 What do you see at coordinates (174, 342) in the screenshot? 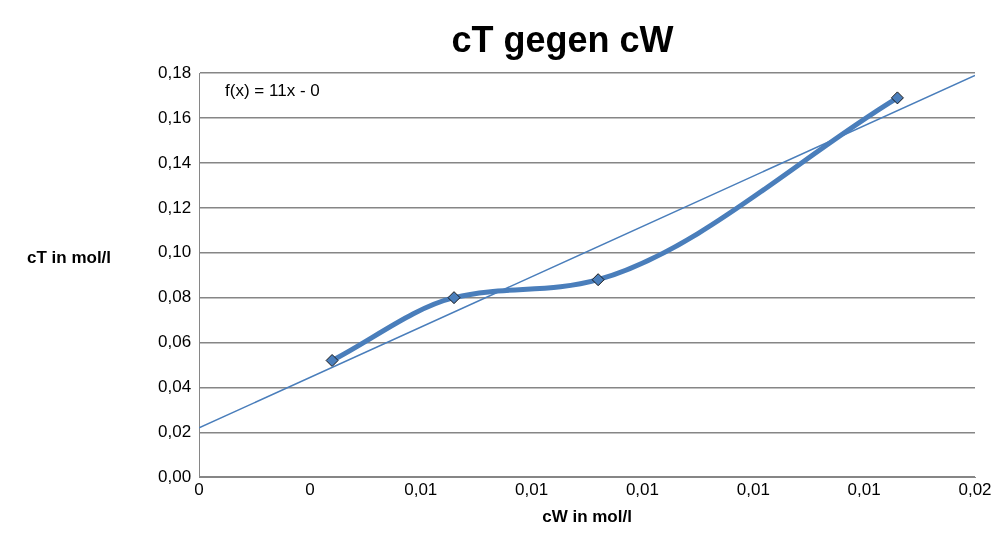
I see `y-tick-label: 0,06` at bounding box center [174, 342].